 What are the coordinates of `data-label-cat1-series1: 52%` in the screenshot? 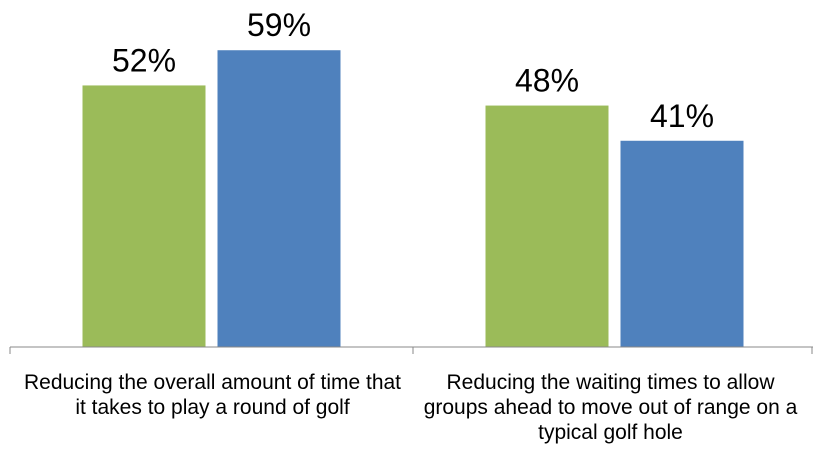 It's located at (144, 60).